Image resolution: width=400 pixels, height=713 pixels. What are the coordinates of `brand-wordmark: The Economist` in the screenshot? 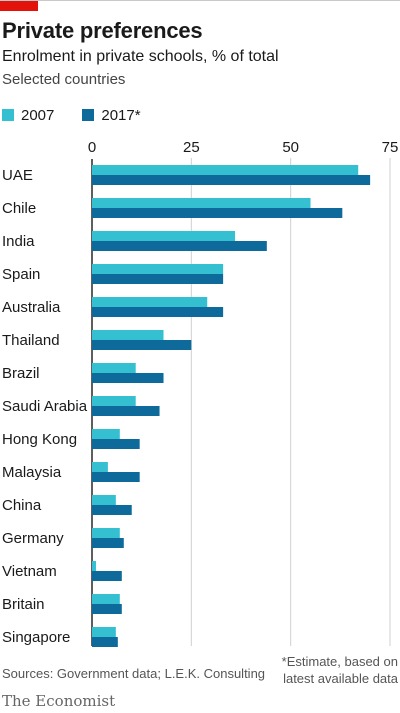 It's located at (59, 701).